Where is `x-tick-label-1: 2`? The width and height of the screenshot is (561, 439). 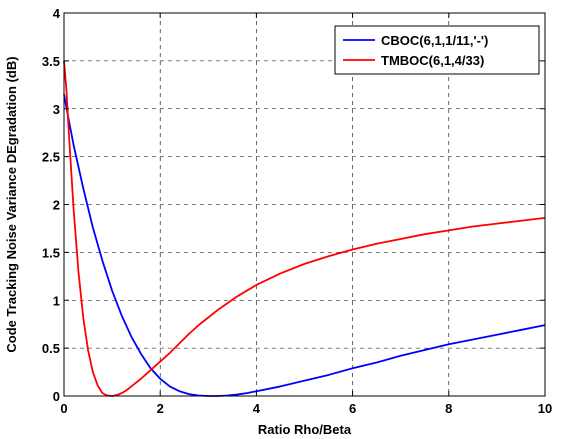 x-tick-label-1: 2 is located at coordinates (160, 408).